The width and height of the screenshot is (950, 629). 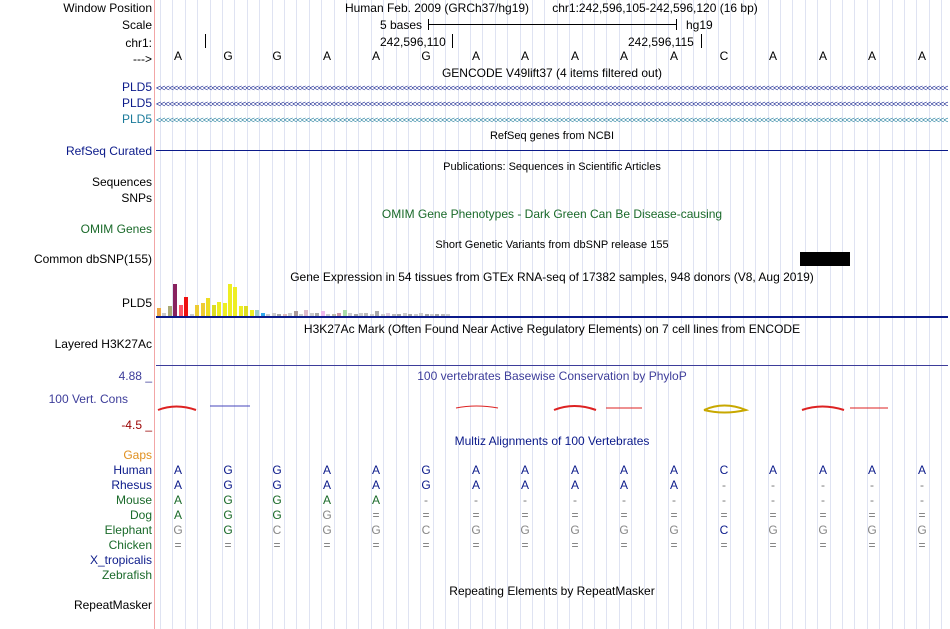 What do you see at coordinates (133, 500) in the screenshot?
I see `species-label: Mouse` at bounding box center [133, 500].